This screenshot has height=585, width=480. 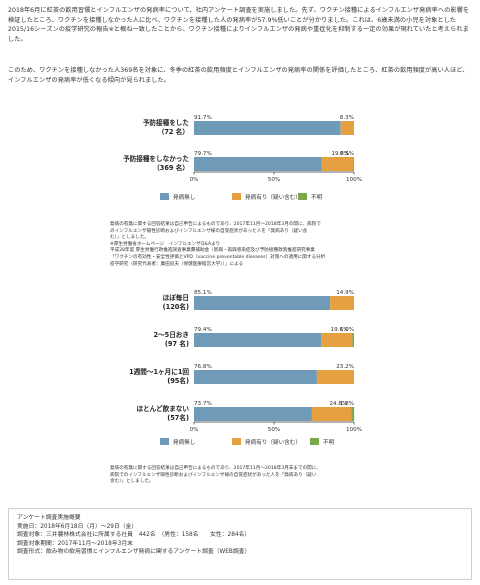 I want to click on data-label-sick: 8.3%, so click(x=347, y=118).